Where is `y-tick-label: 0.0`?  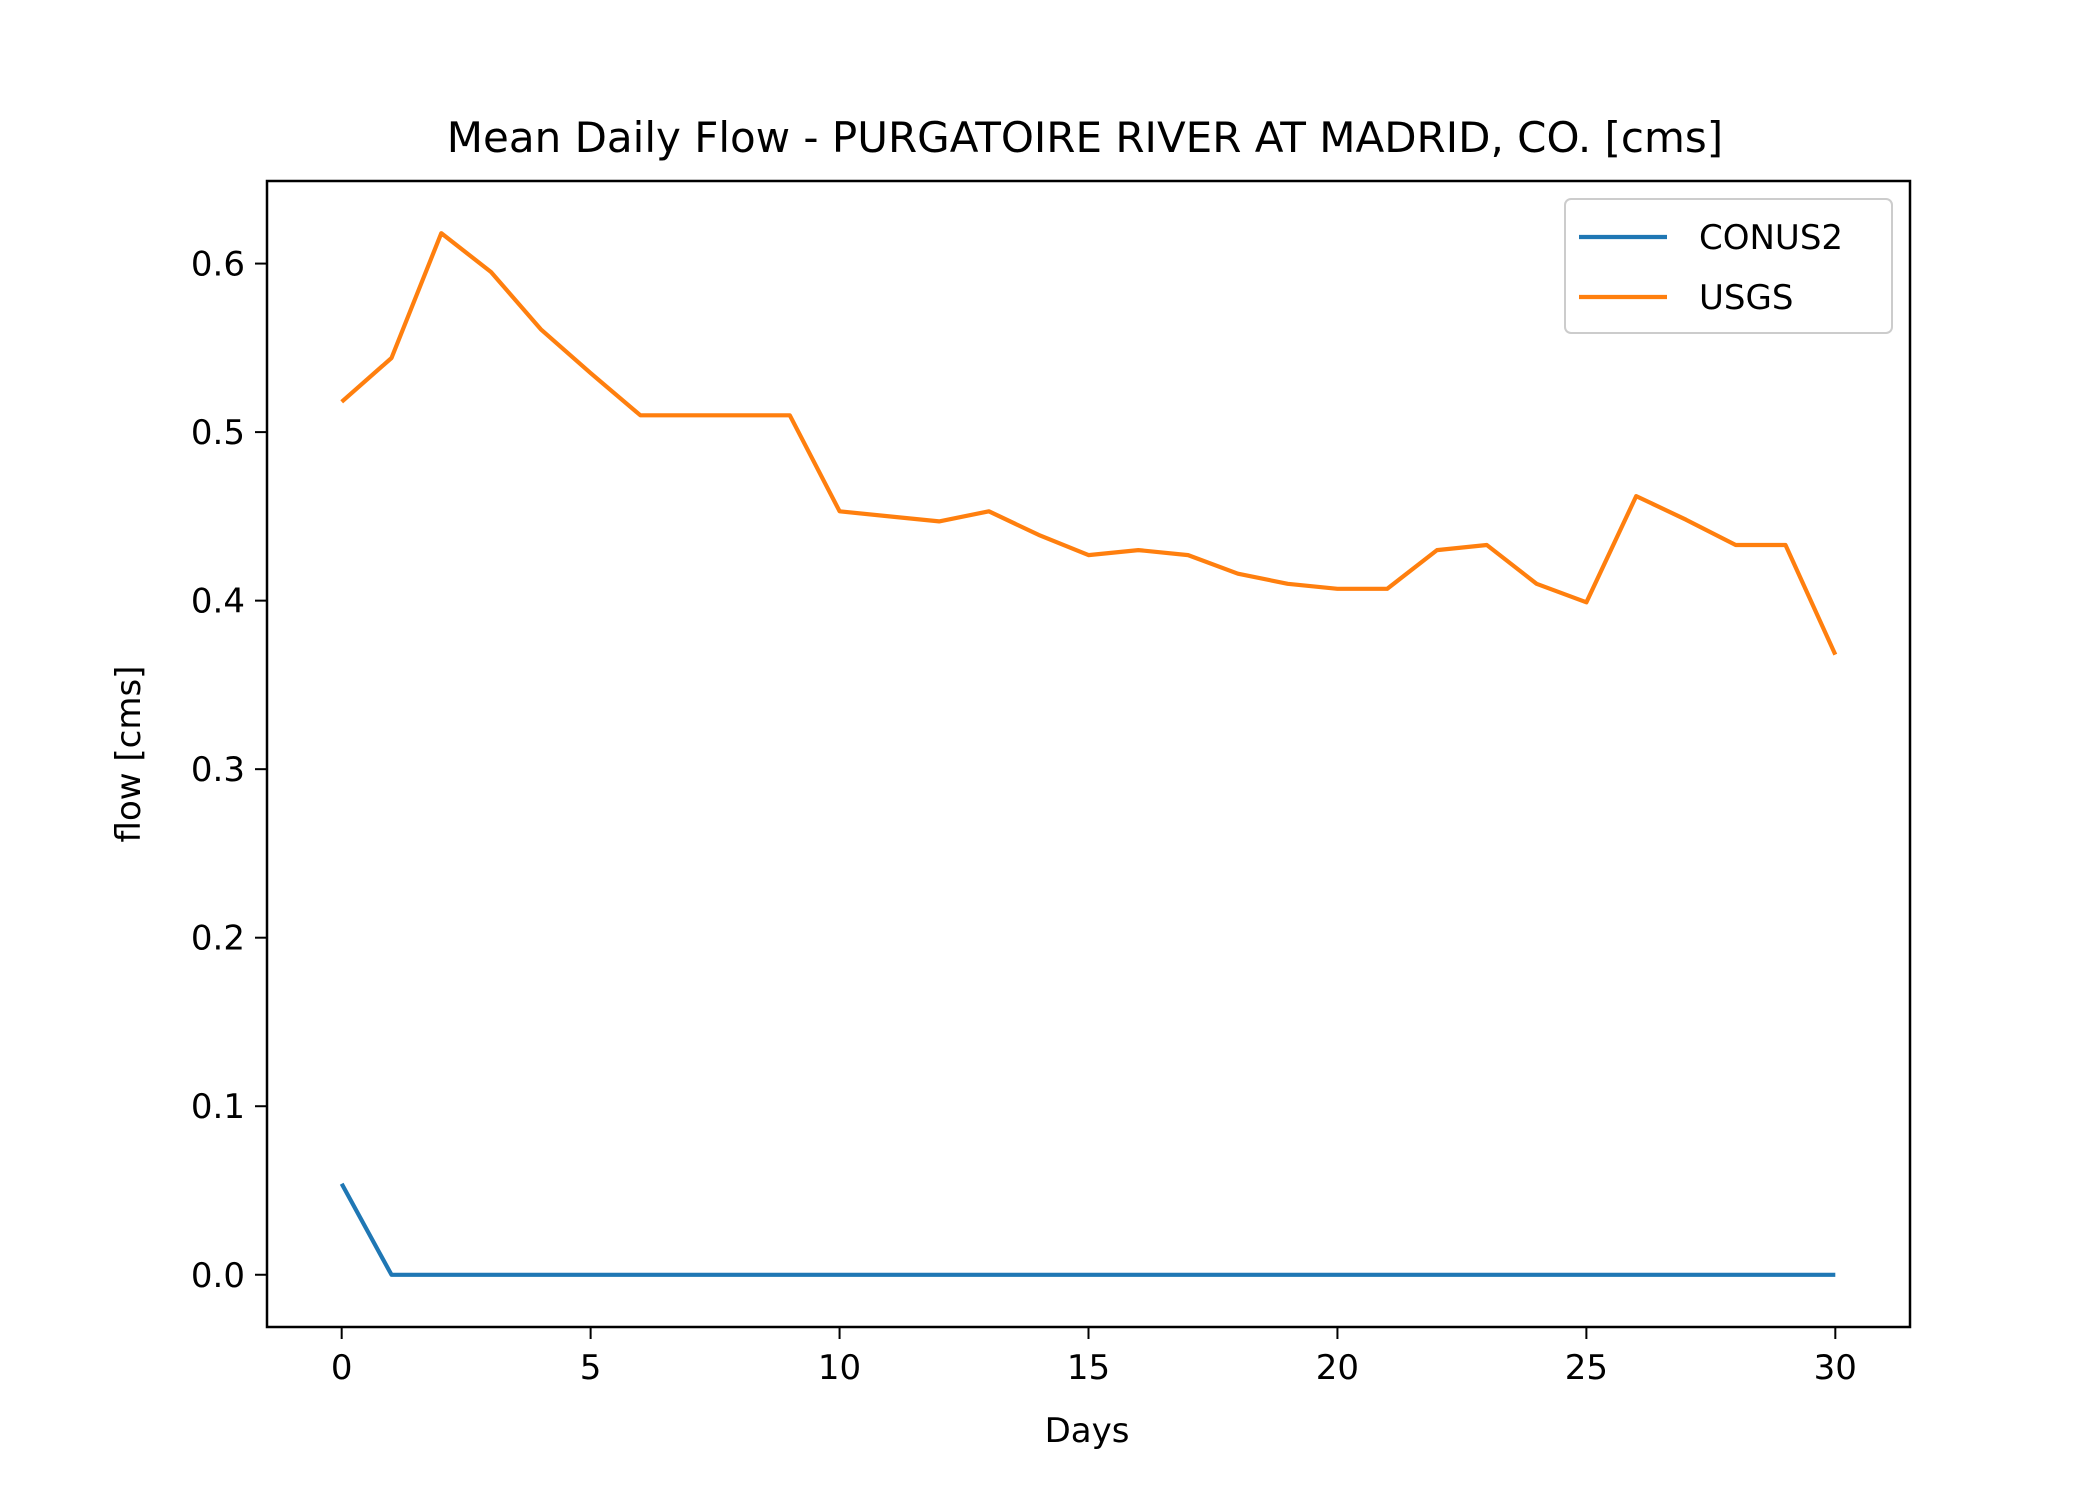
y-tick-label: 0.0 is located at coordinates (218, 1276).